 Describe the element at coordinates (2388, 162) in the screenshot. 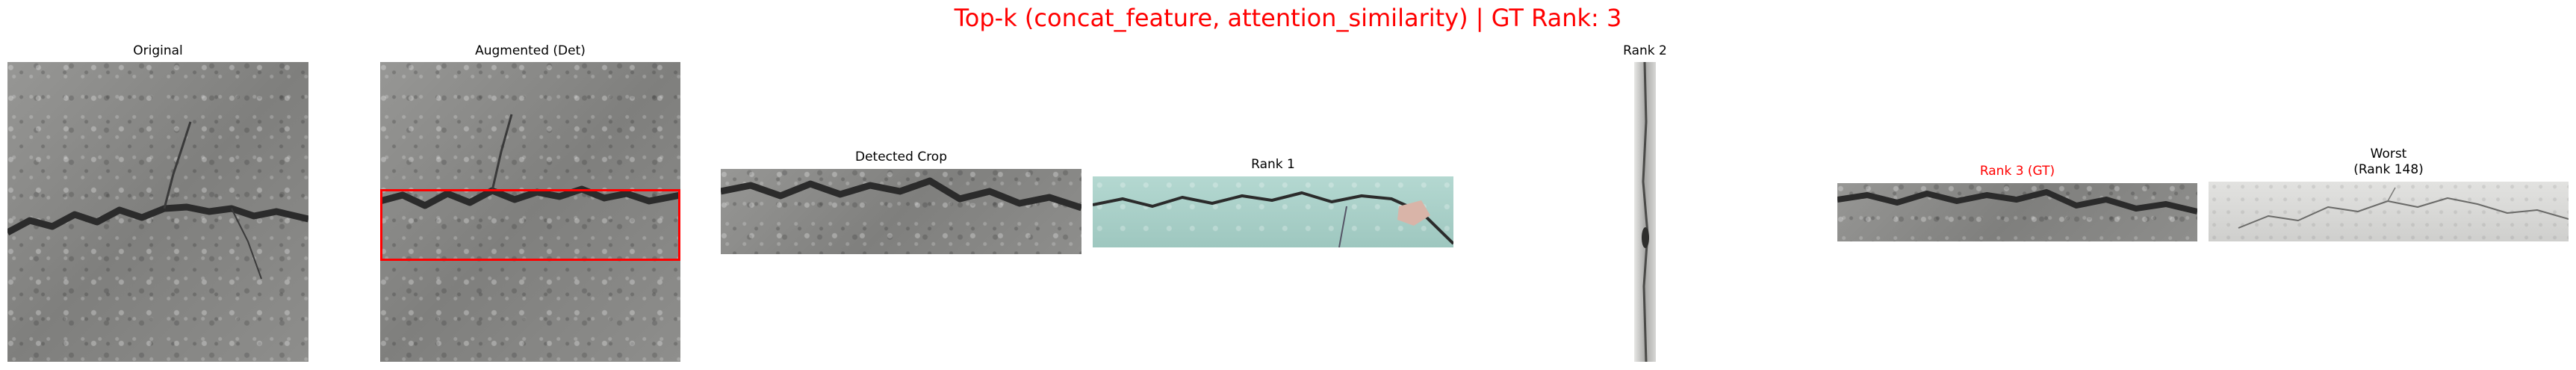

I see `panel-title-worst: Worst (Rank 148)` at that location.